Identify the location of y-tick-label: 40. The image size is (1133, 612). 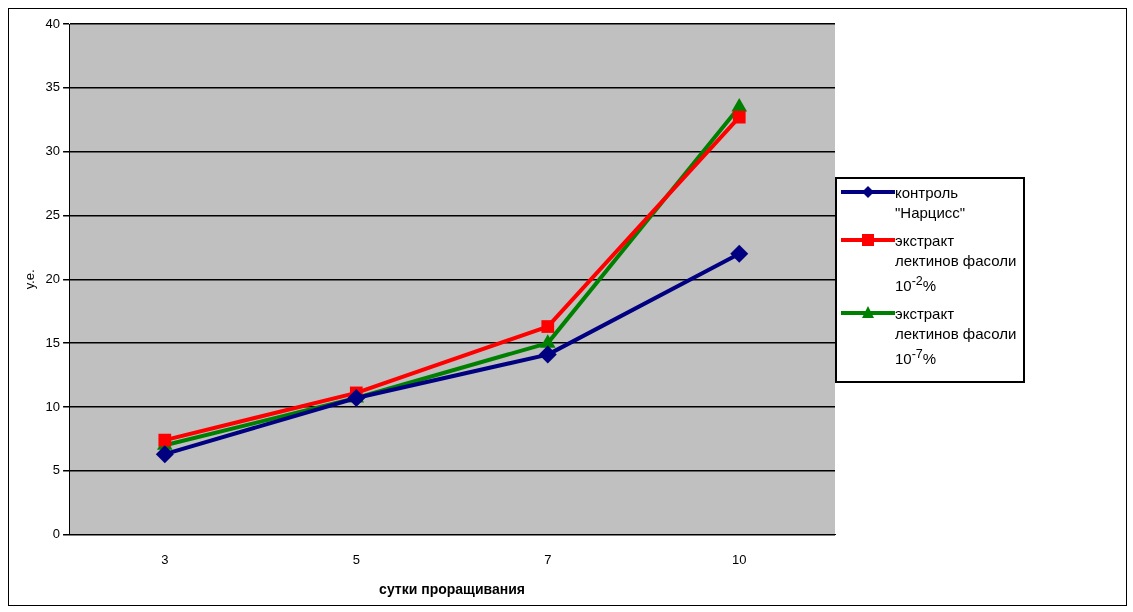
(53, 23).